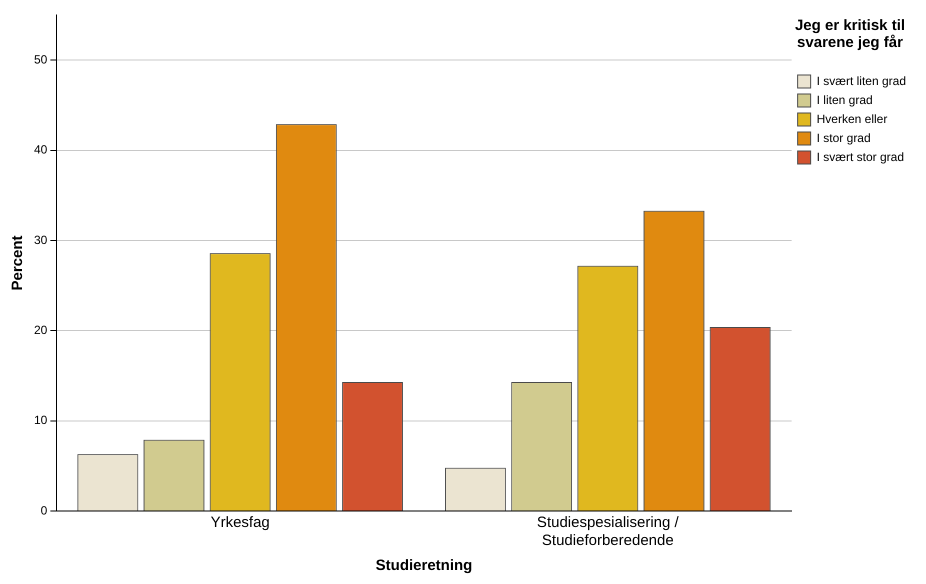  Describe the element at coordinates (240, 523) in the screenshot. I see `x-tick-label: Yrkesfag` at that location.